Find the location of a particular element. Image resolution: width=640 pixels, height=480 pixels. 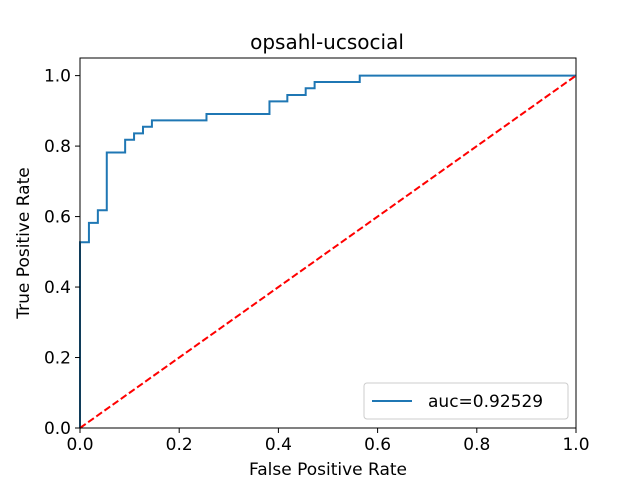

x-tick-label: 0.4 is located at coordinates (278, 445).